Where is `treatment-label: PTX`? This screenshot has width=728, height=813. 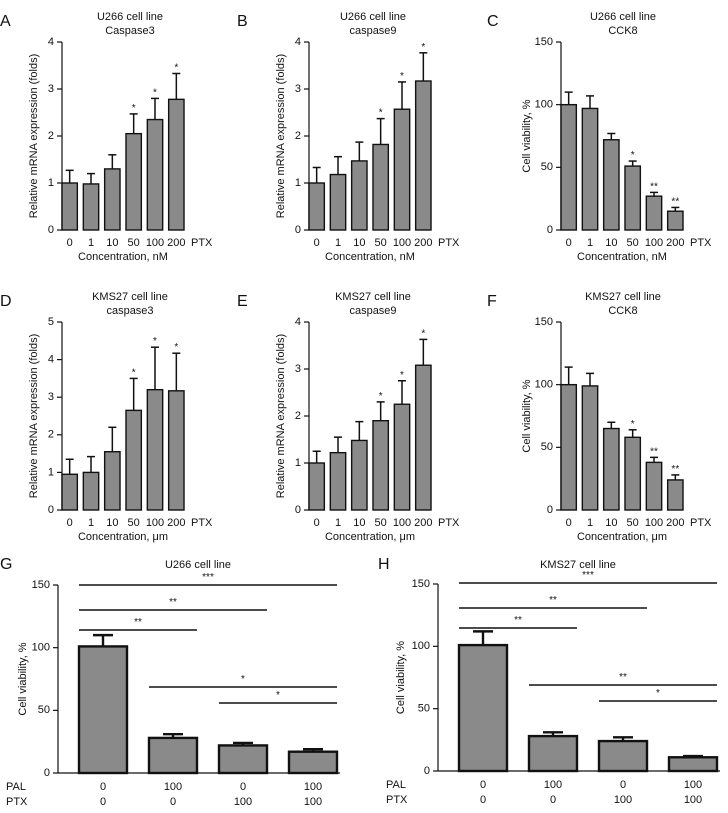 treatment-label: PTX is located at coordinates (449, 523).